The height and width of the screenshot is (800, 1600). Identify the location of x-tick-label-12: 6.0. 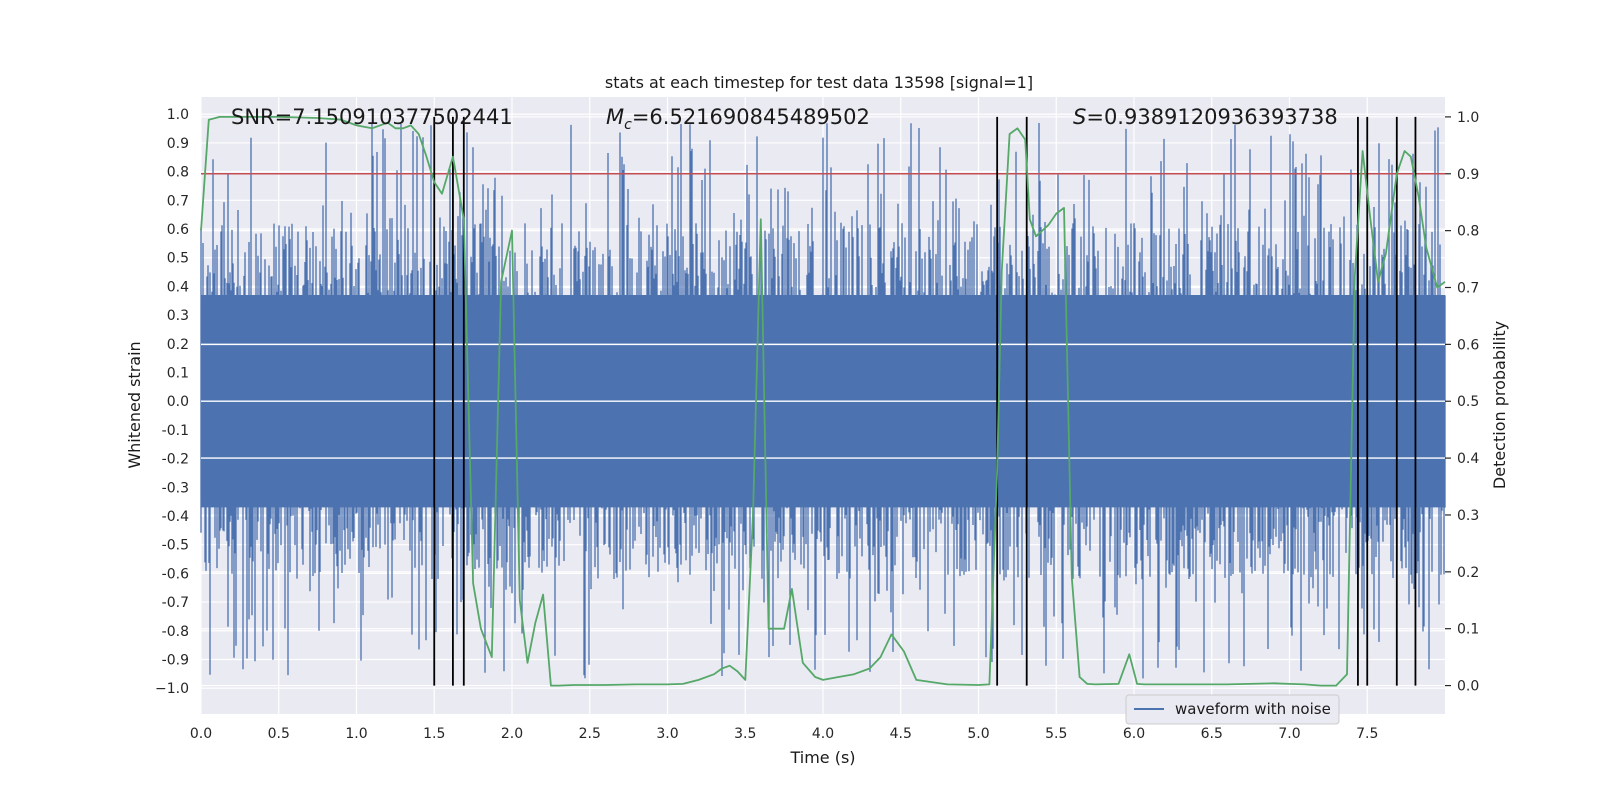
(1134, 734).